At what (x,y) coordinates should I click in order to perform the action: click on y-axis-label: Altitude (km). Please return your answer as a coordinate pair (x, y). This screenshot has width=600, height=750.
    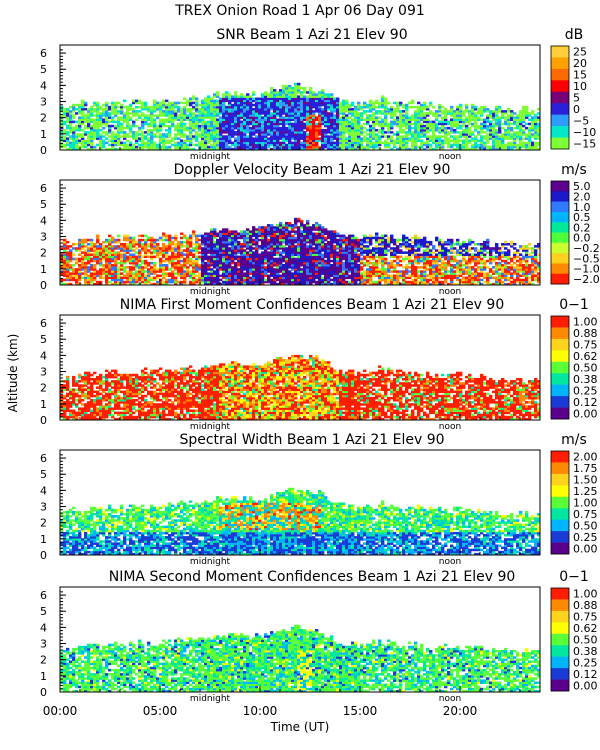
    Looking at the image, I should click on (13, 373).